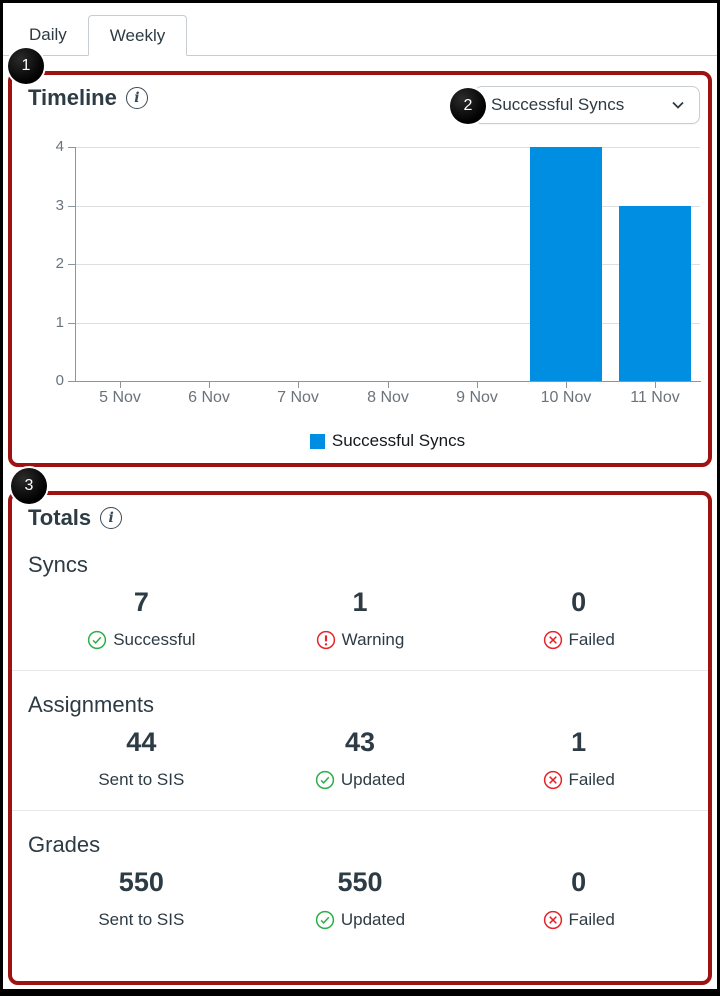 The width and height of the screenshot is (720, 996). I want to click on y-axis-line, so click(75, 264).